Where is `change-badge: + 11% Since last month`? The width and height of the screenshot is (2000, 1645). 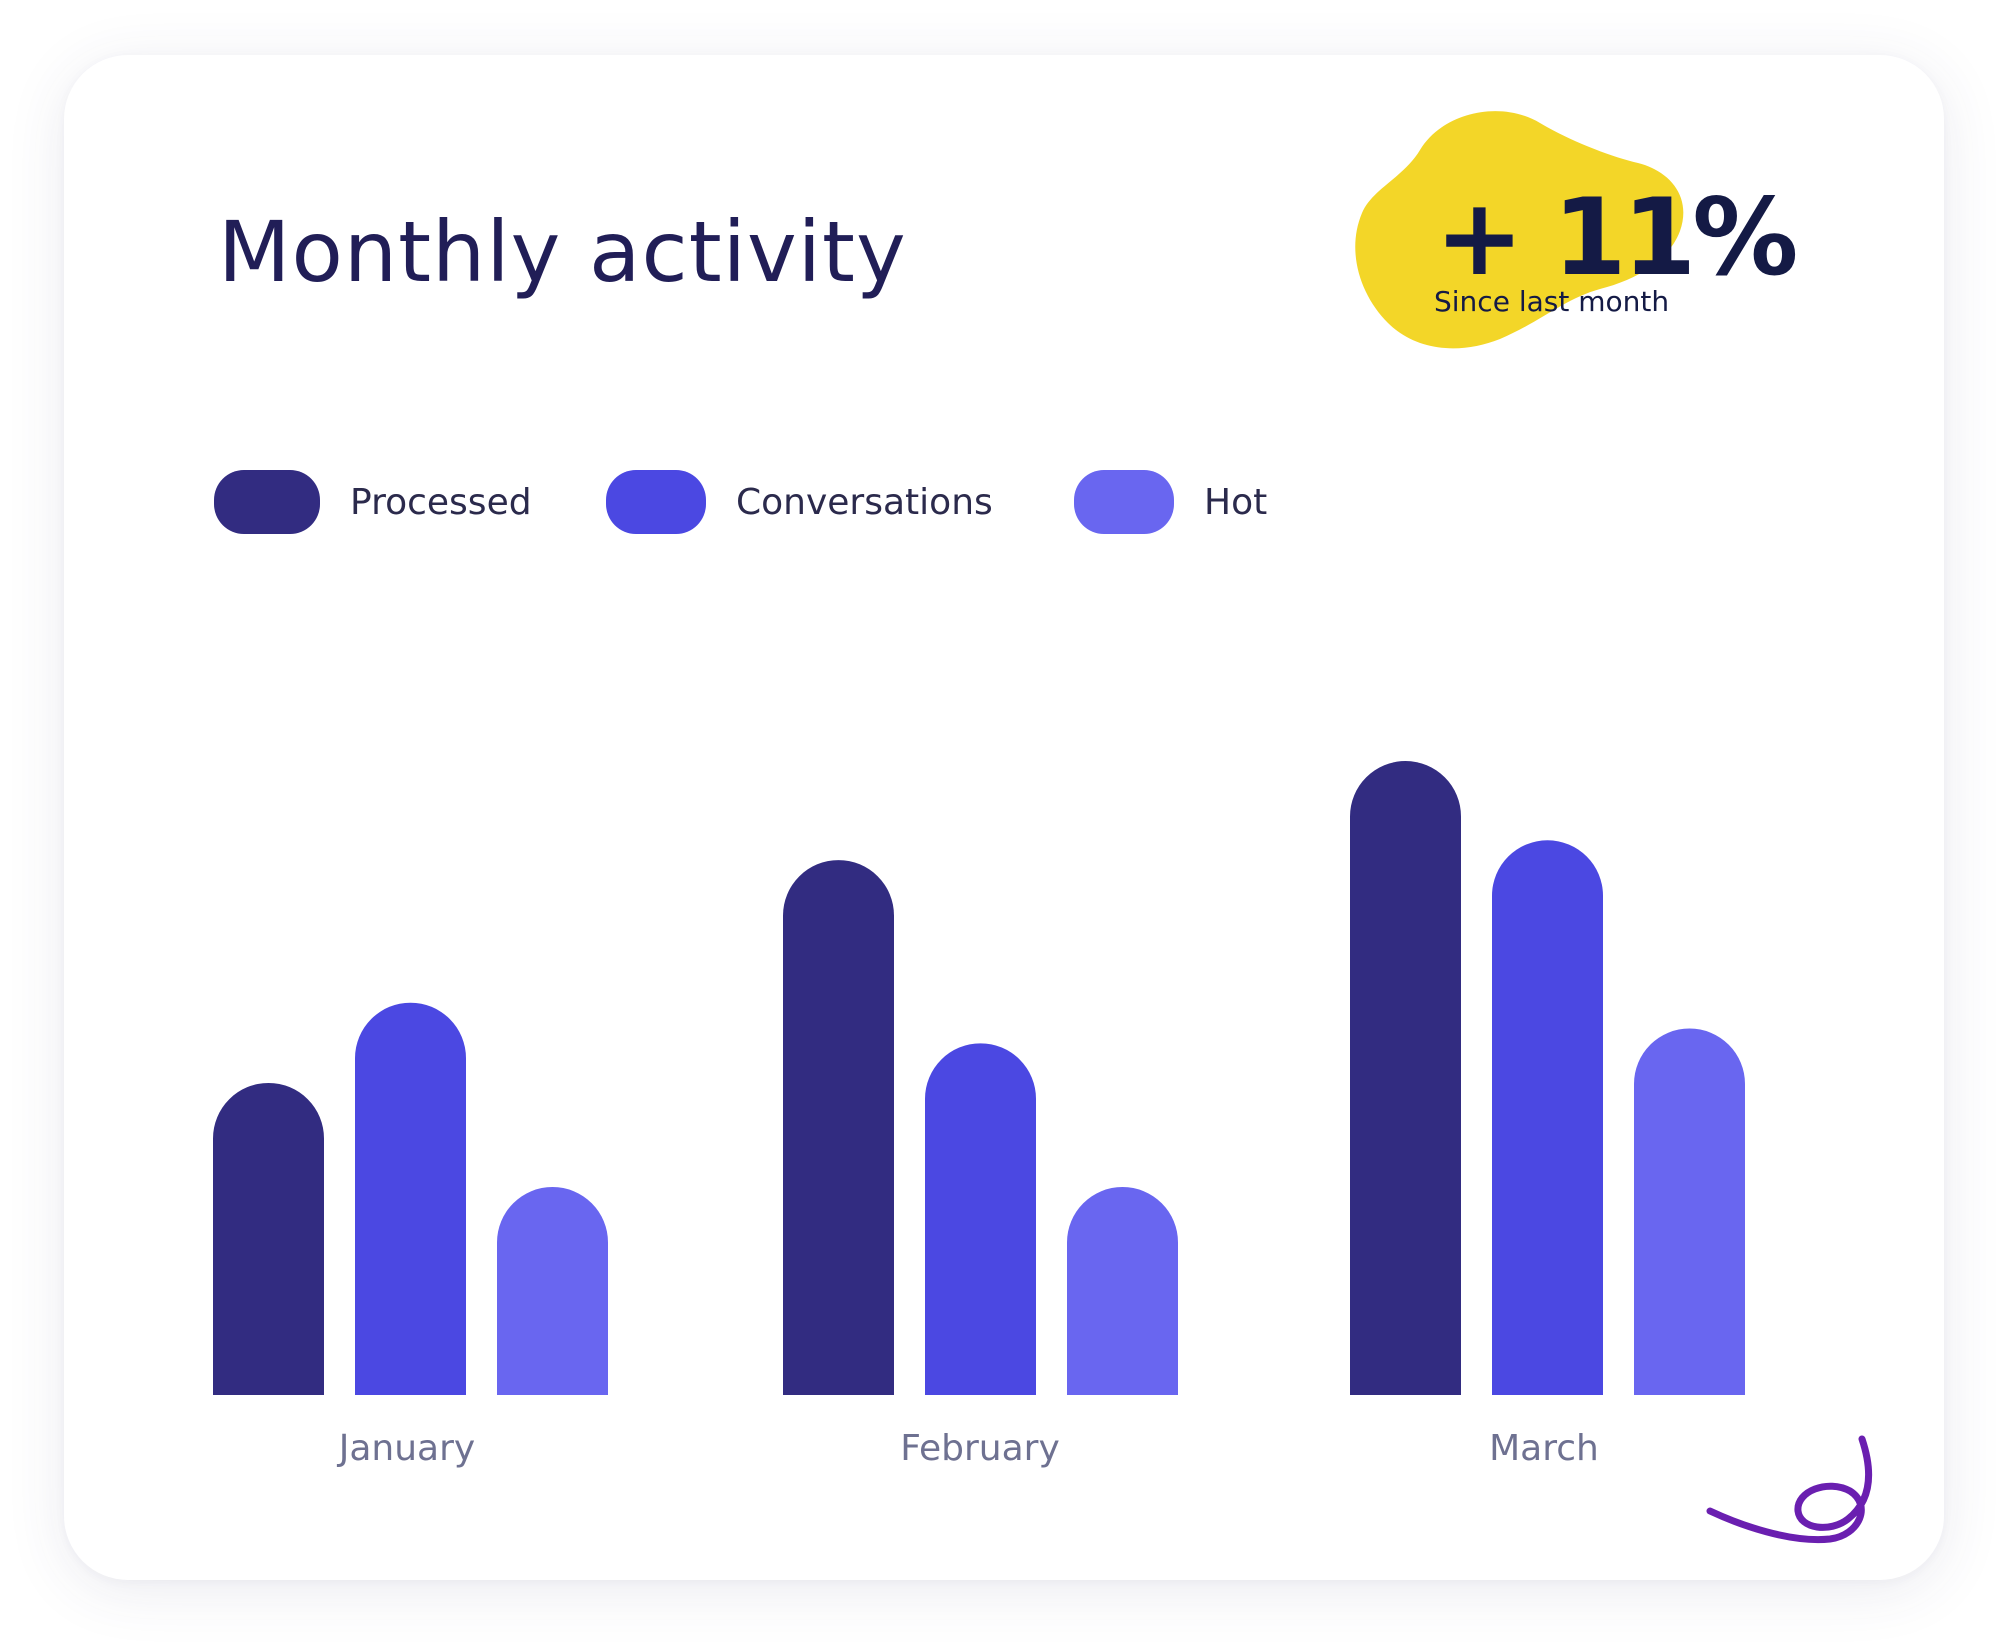
change-badge: + 11% Since last month is located at coordinates (1574, 235).